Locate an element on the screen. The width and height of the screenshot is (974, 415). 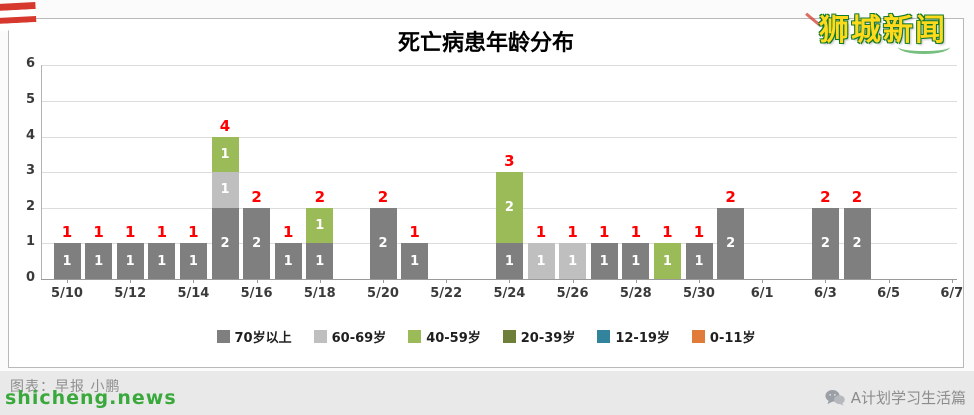
y-tick-label: 5 is located at coordinates (30, 99).